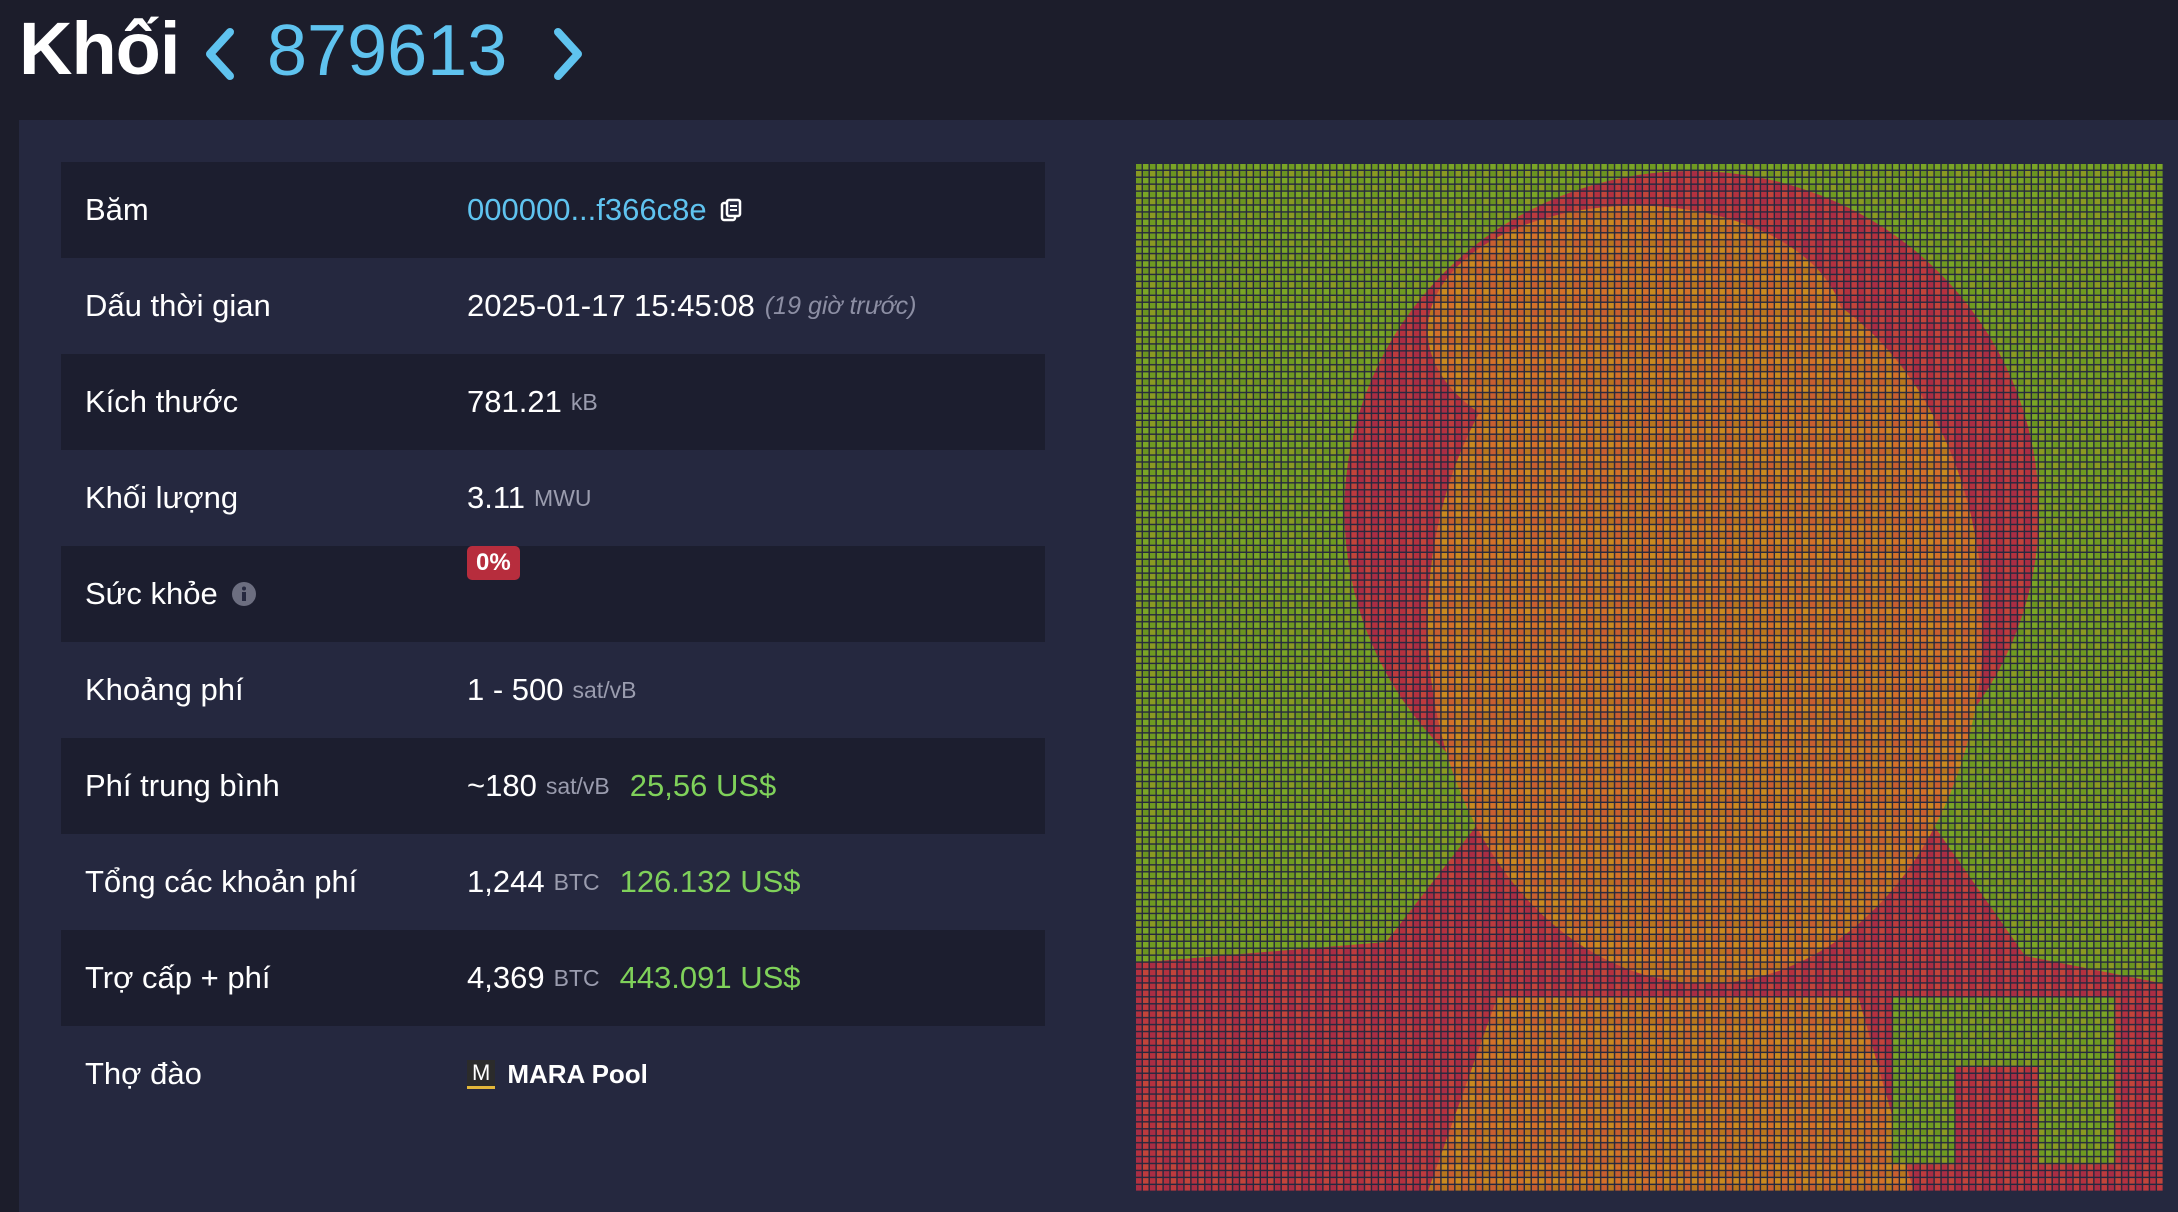 This screenshot has height=1212, width=2178. Describe the element at coordinates (621, 786) in the screenshot. I see `row-value: ~180 sat/vB 25,56 US$` at that location.